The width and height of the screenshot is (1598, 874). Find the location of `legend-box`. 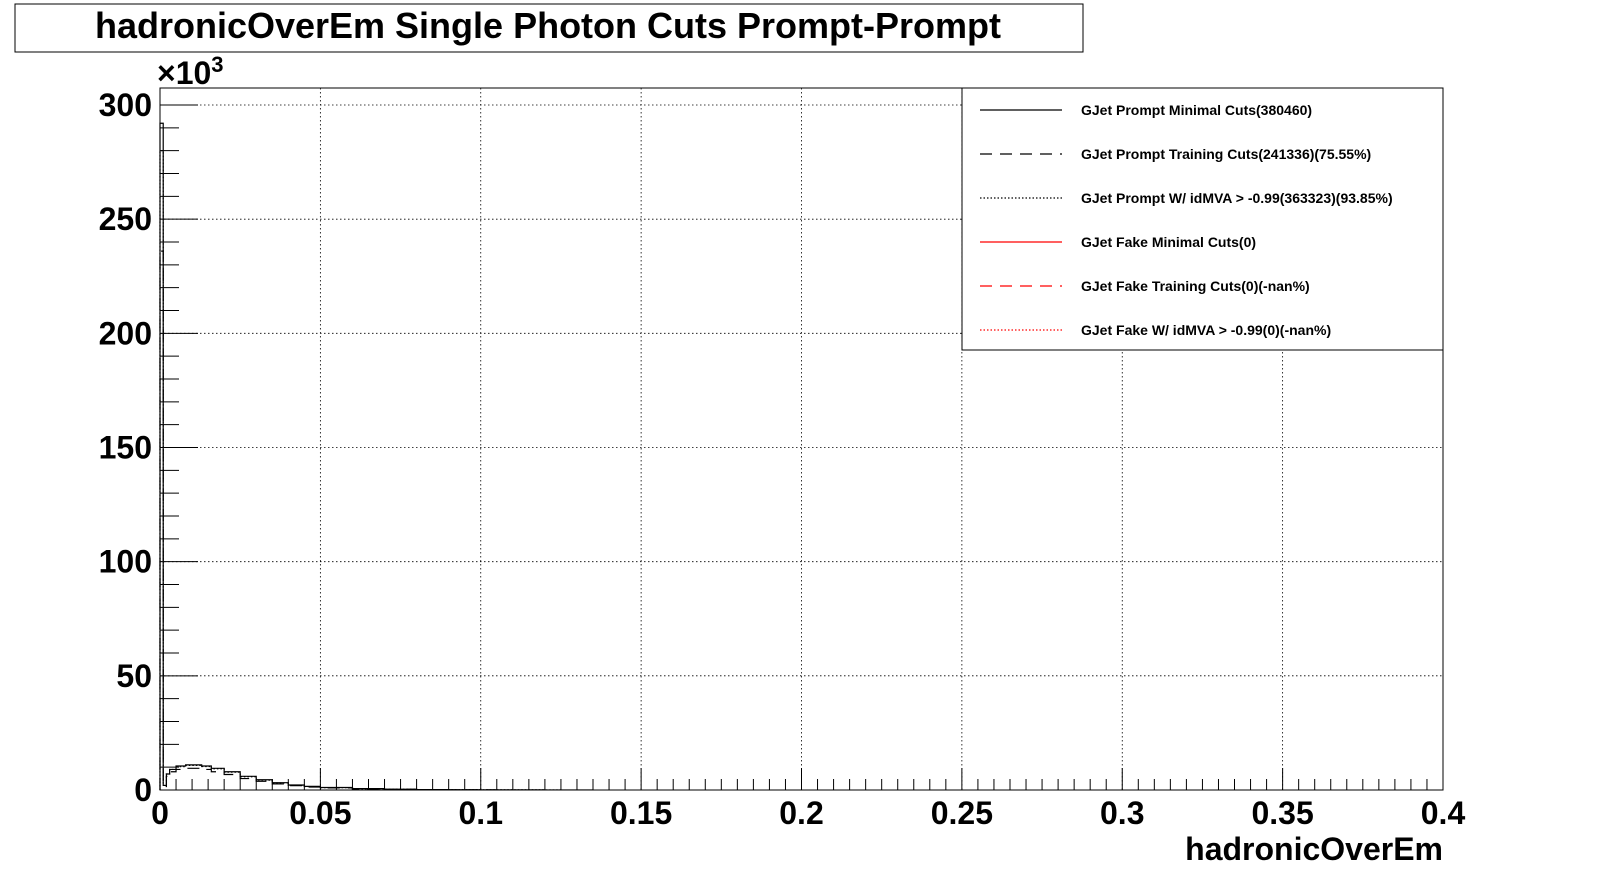

legend-box is located at coordinates (1202, 219).